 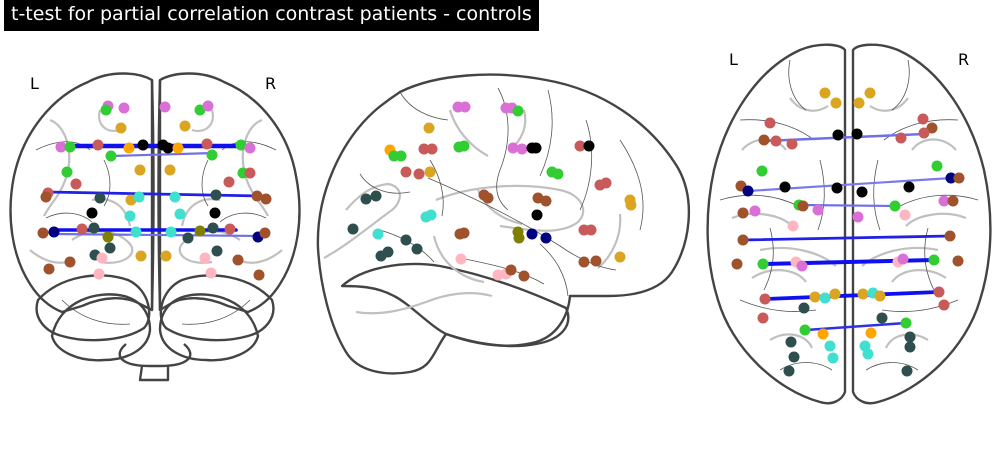 I want to click on coronal-fine-lines, so click(x=156, y=233).